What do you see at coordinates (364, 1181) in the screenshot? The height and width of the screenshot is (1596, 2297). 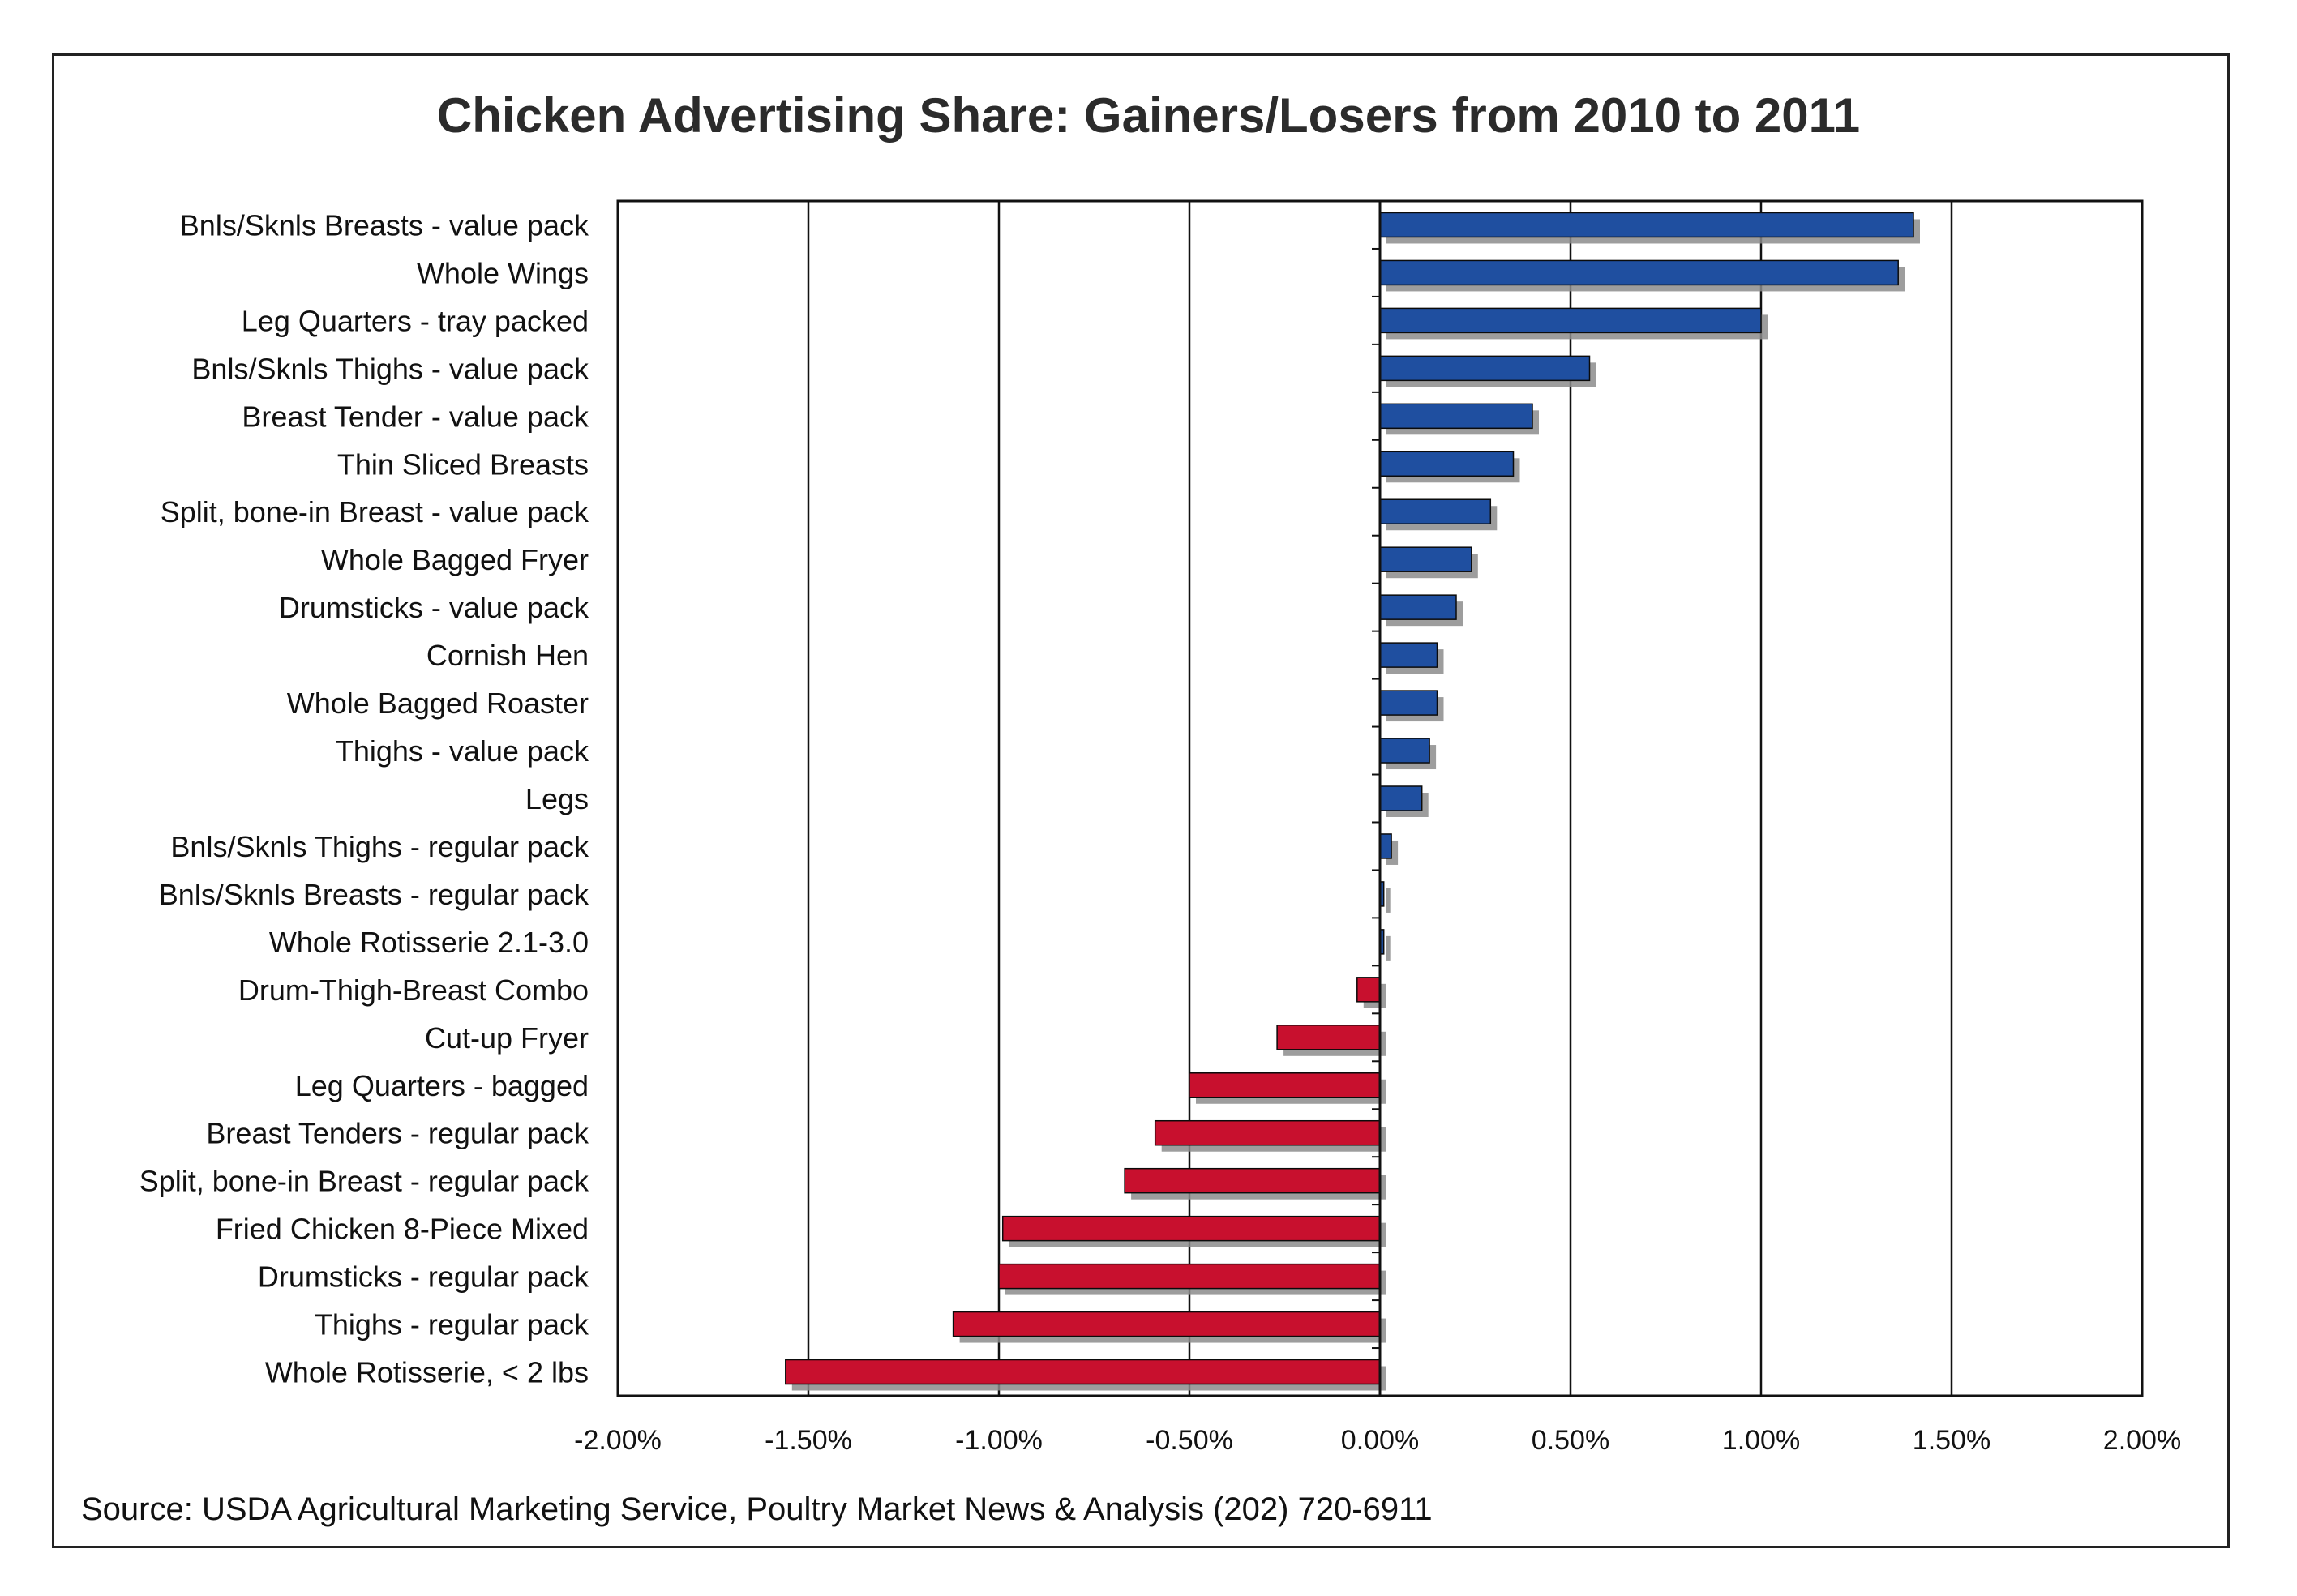 I see `category-label: Split, bone-in Breast - regular pack` at bounding box center [364, 1181].